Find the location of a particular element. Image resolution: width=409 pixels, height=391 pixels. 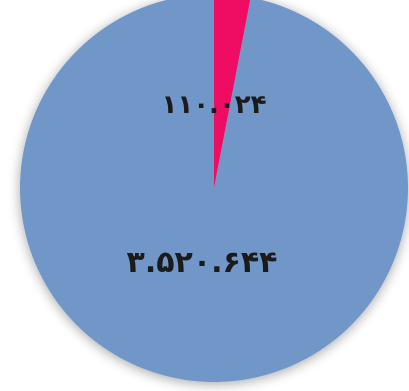

data-label-large-slice: ۳.۵۲۰.۶۴۴ is located at coordinates (202, 262).